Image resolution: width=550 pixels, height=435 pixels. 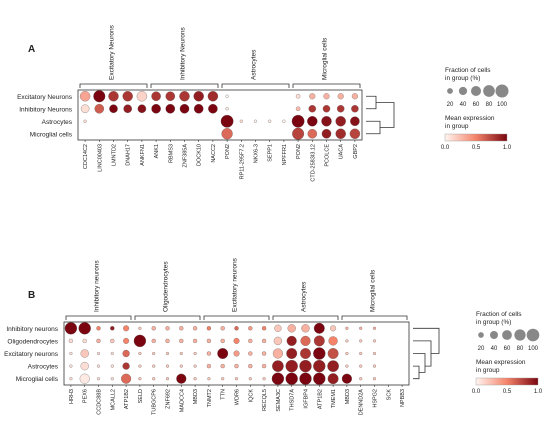 I want to click on color-legend-tick: 1.0, so click(x=538, y=392).